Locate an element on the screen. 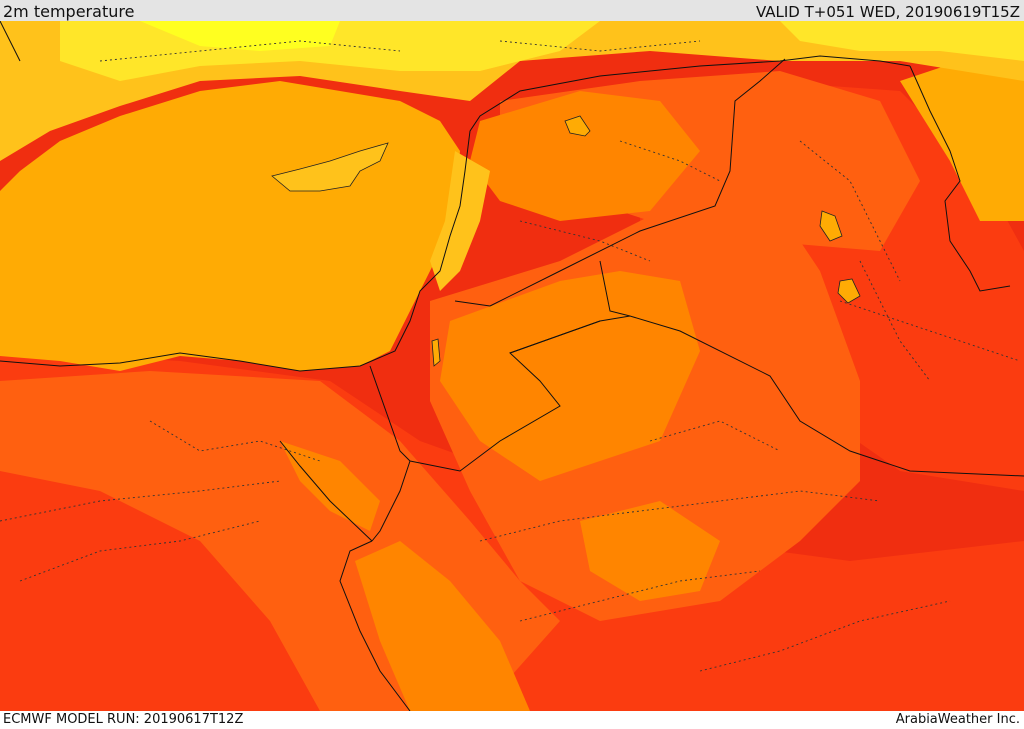 This screenshot has height=729, width=1024. field-levant-yellow is located at coordinates (460, 221).